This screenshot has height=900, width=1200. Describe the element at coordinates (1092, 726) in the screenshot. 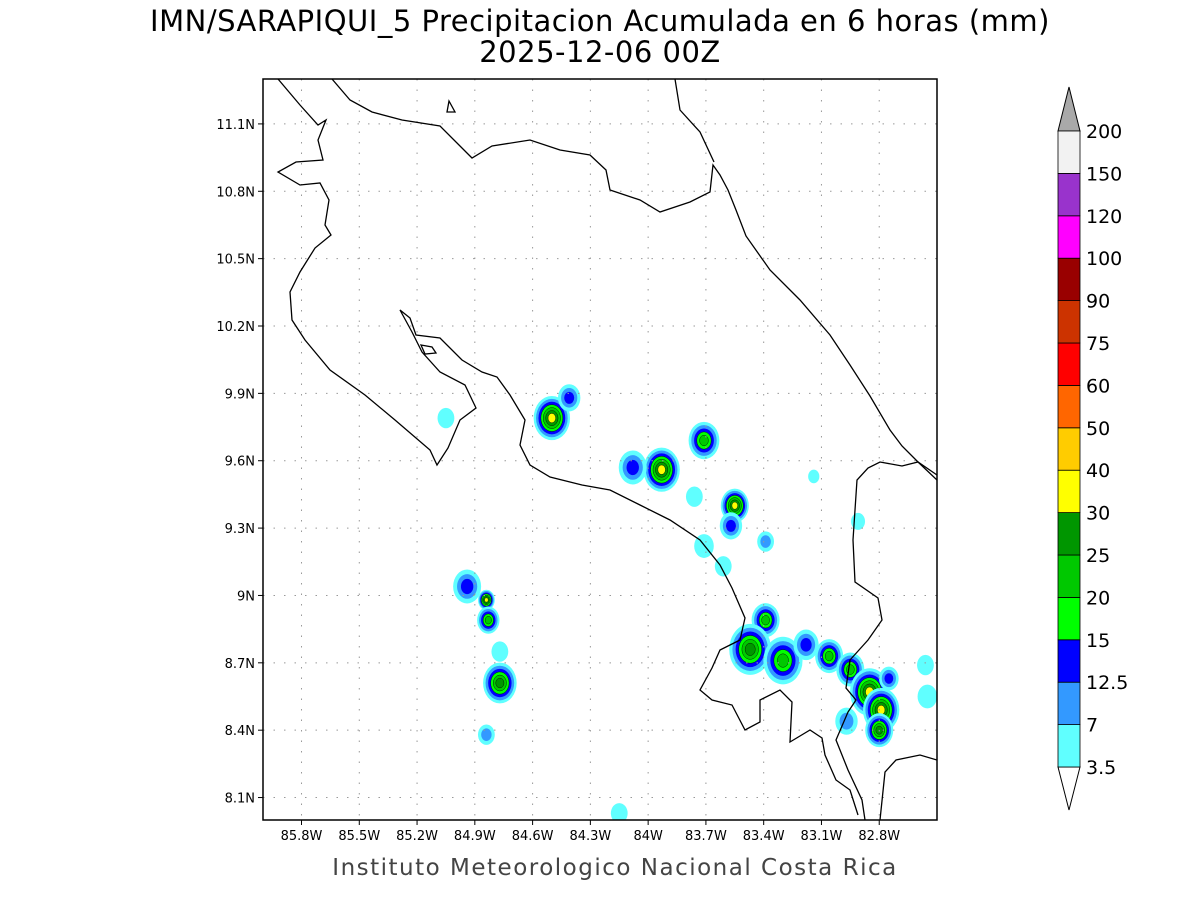

I see `colorbar-label: 7` at that location.